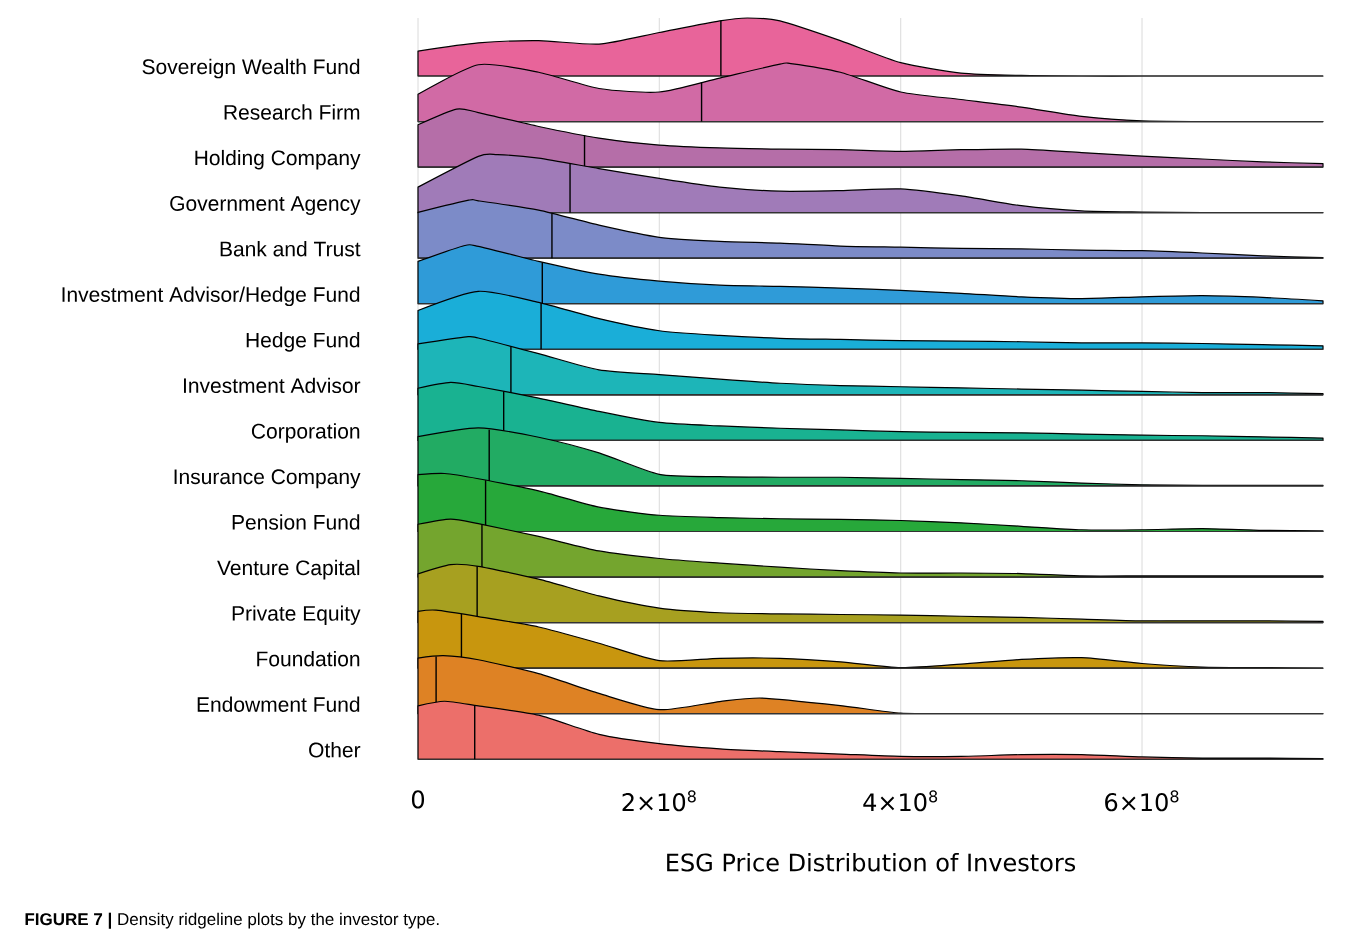  Describe the element at coordinates (272, 385) in the screenshot. I see `y-axis-title: Investment Advisor` at that location.